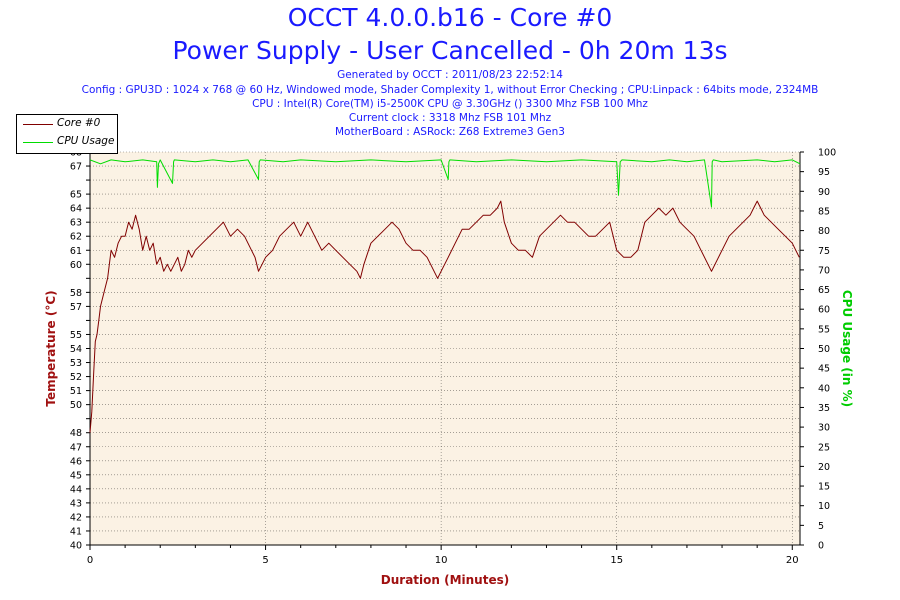 The height and width of the screenshot is (600, 900). Describe the element at coordinates (847, 348) in the screenshot. I see `y2-axis-label: CPU Usage (in %)` at that location.